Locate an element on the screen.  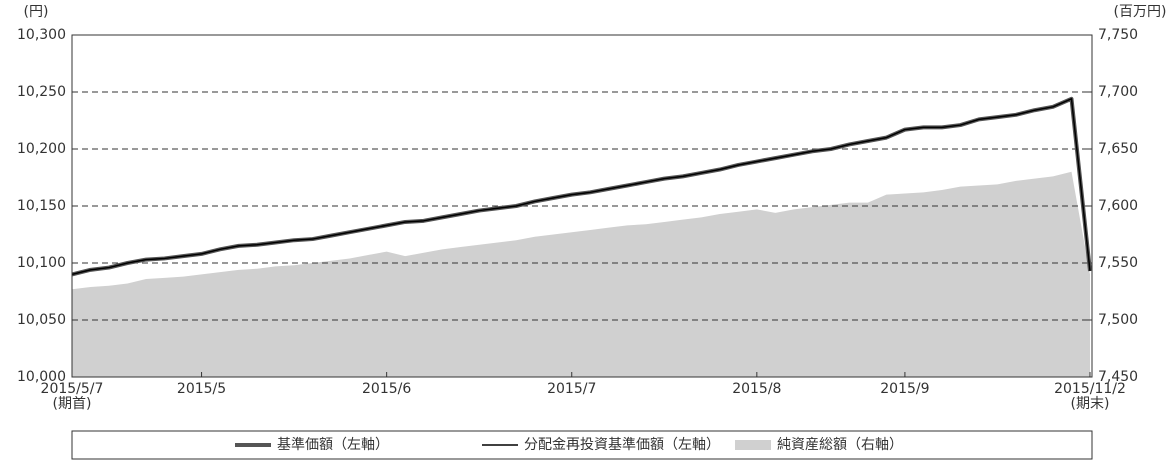
y2-tick-label: 7,500 is located at coordinates (1118, 320).